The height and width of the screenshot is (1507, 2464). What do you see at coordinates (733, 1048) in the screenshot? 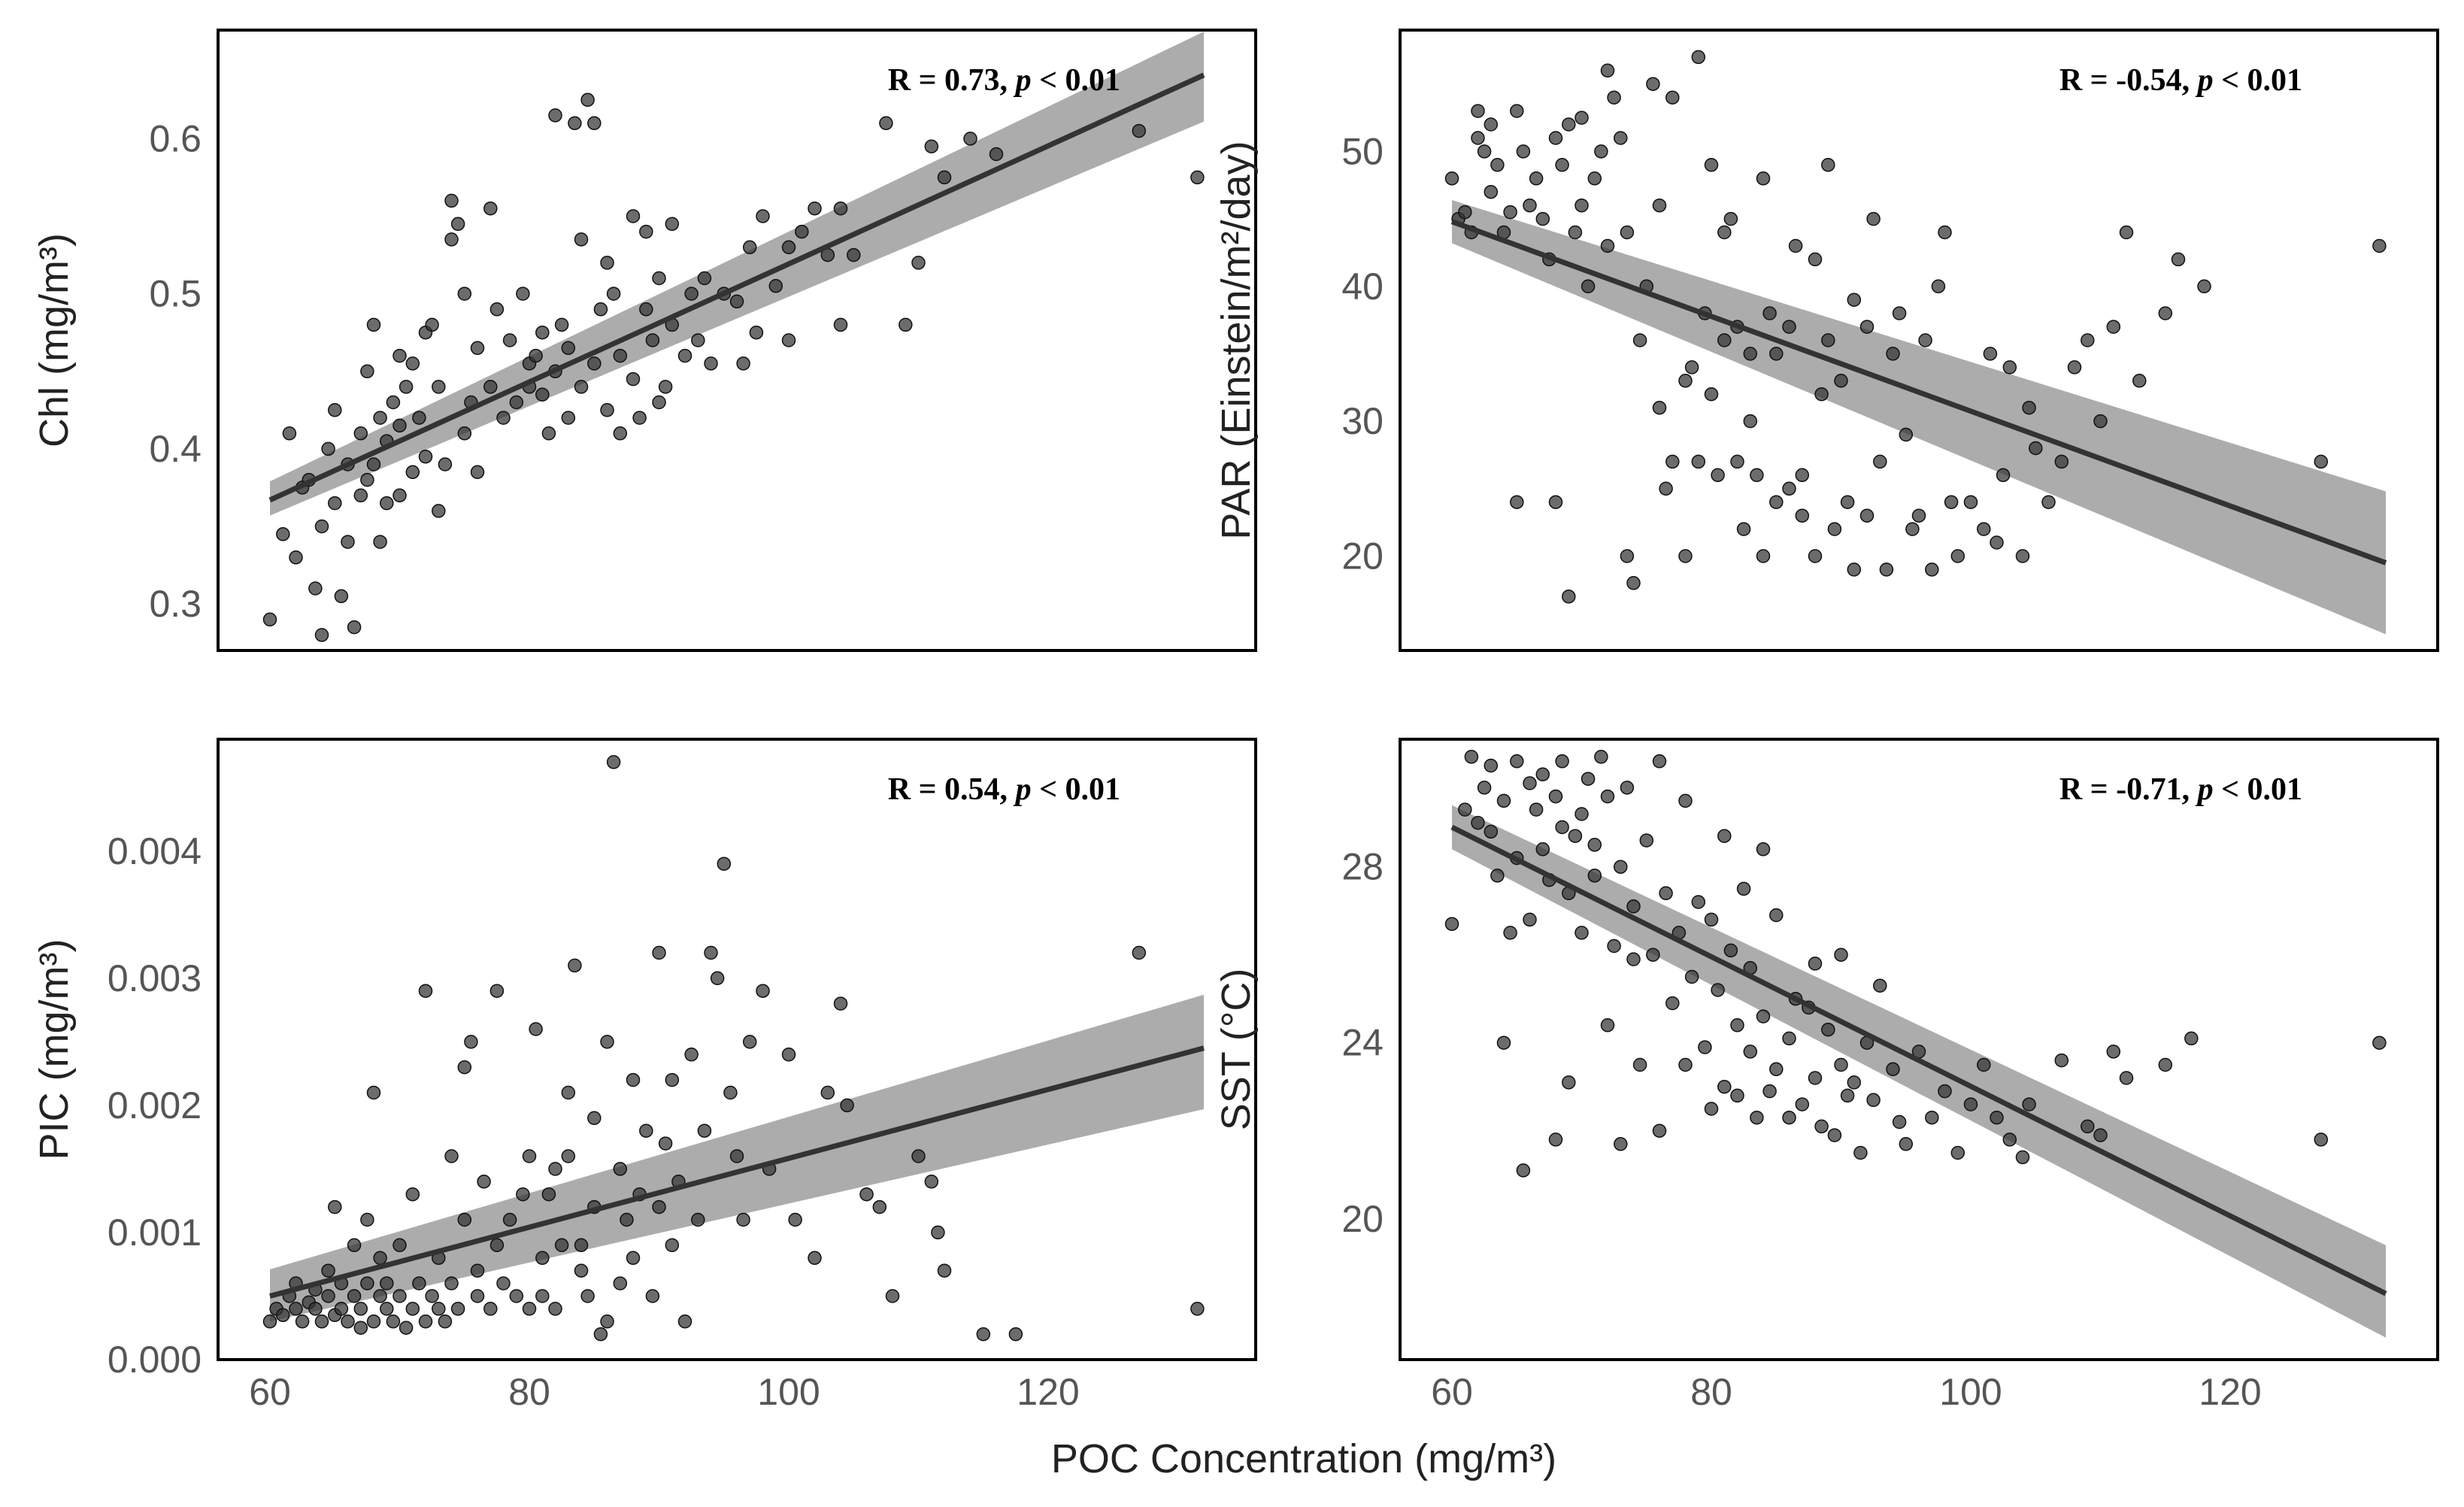
I see `pic-points` at bounding box center [733, 1048].